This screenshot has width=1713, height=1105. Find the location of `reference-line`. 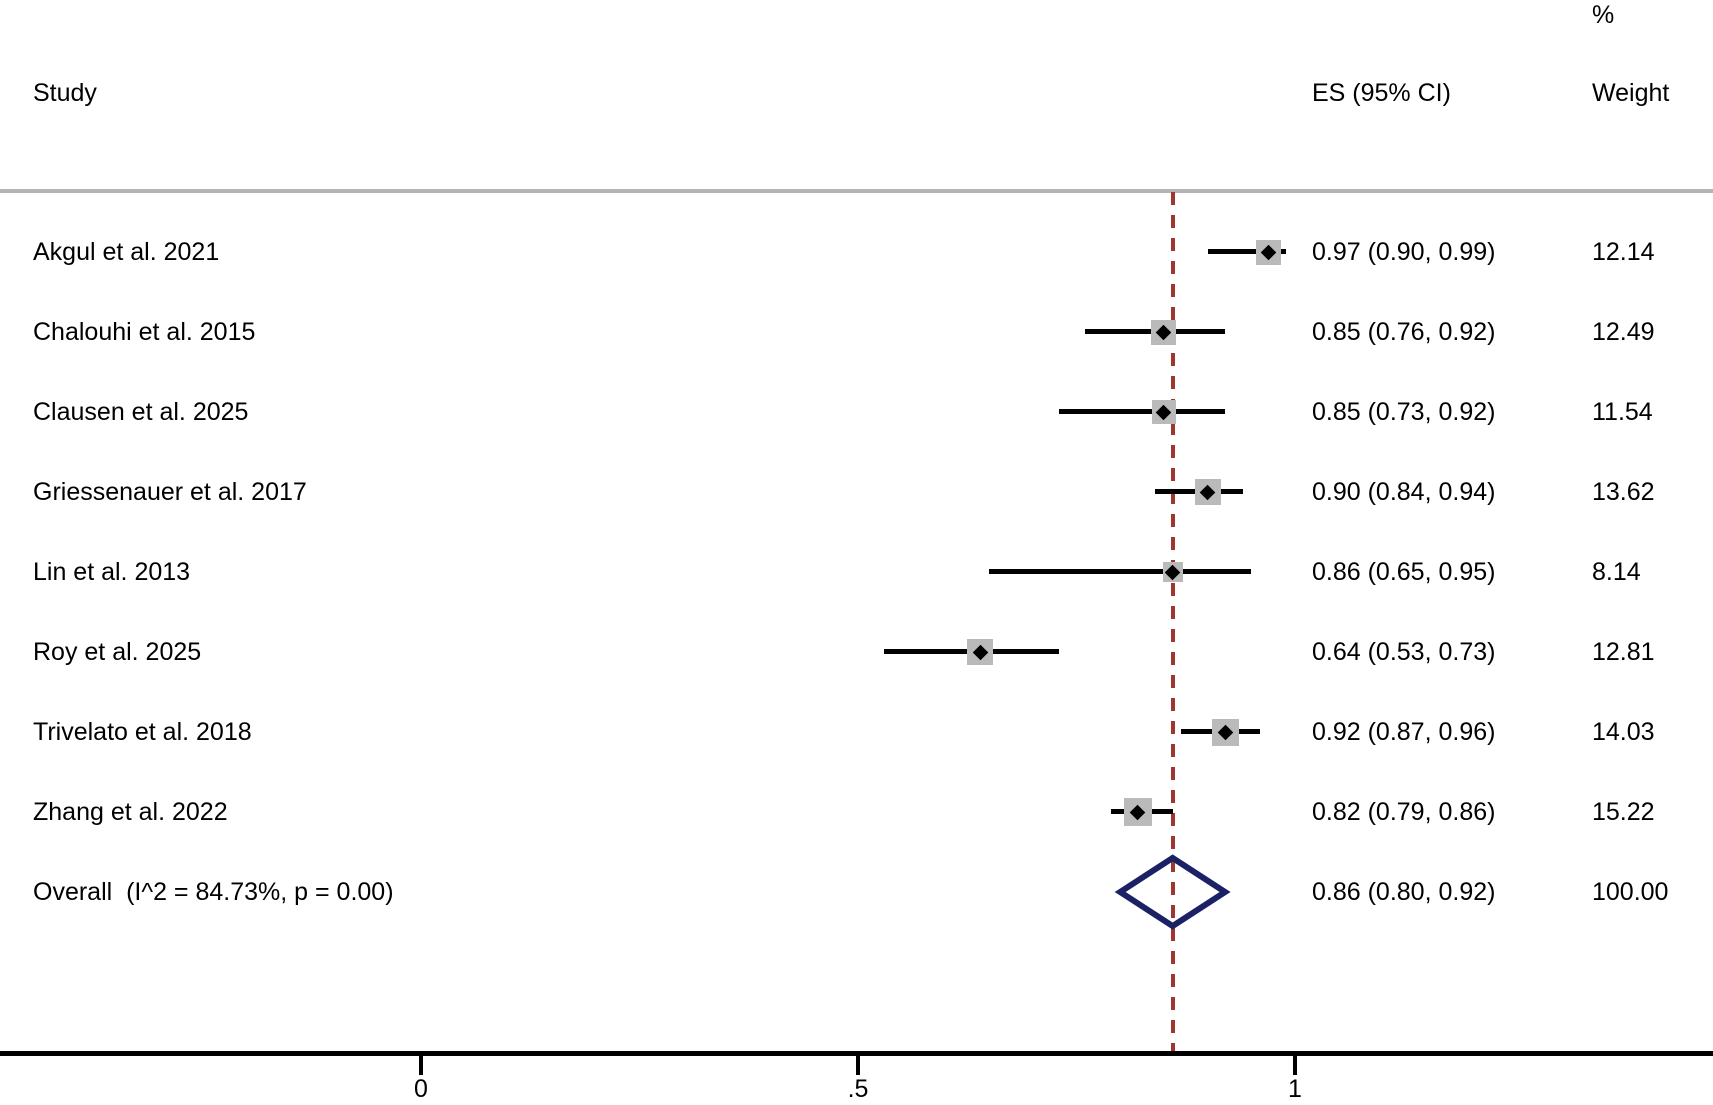

reference-line is located at coordinates (1172, 621).